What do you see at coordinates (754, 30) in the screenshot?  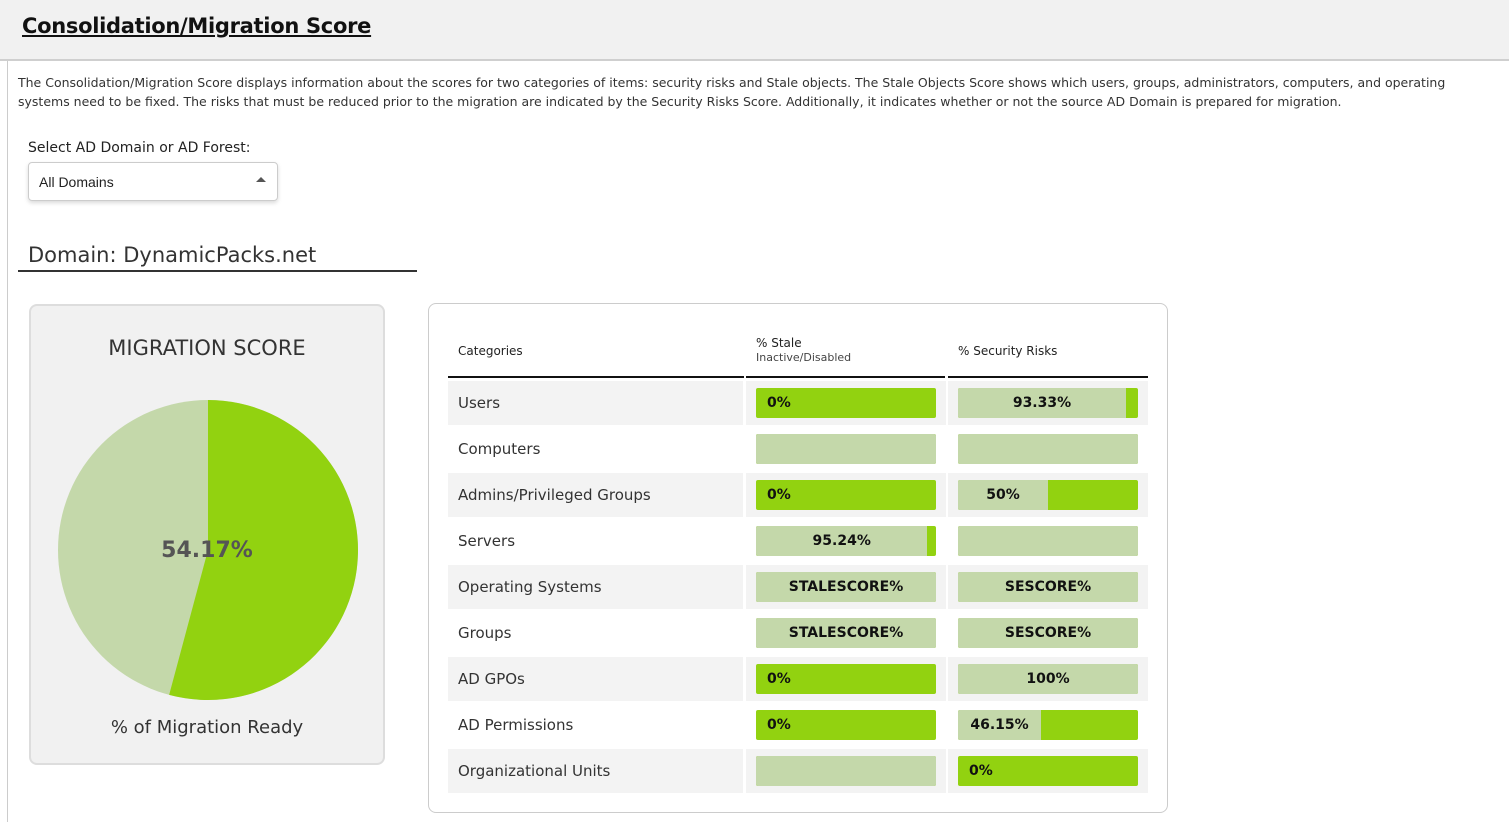 I see `page-header: Consolidation/Migration Score` at bounding box center [754, 30].